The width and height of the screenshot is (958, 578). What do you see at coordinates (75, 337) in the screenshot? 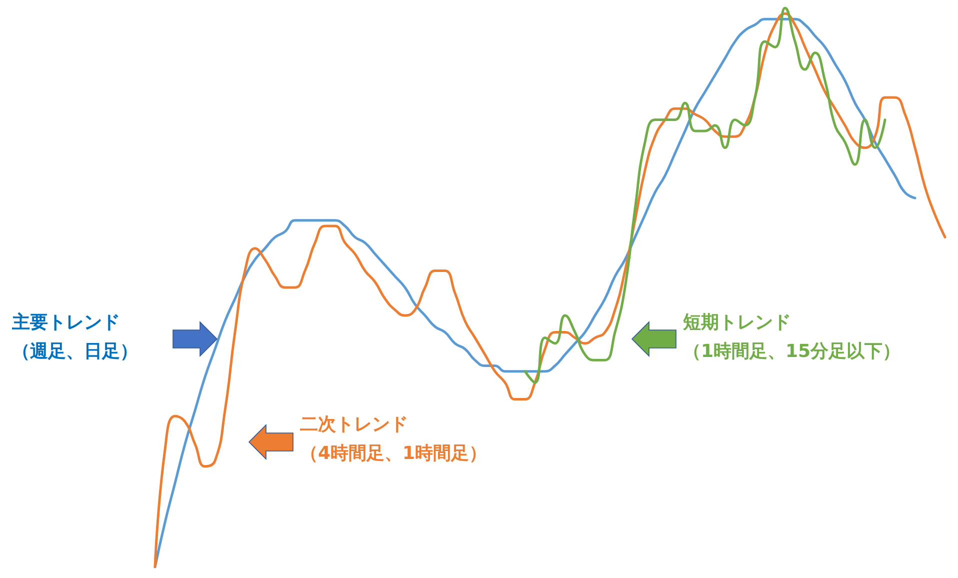
I see `text: 主要トレンド（週足、日足）` at bounding box center [75, 337].